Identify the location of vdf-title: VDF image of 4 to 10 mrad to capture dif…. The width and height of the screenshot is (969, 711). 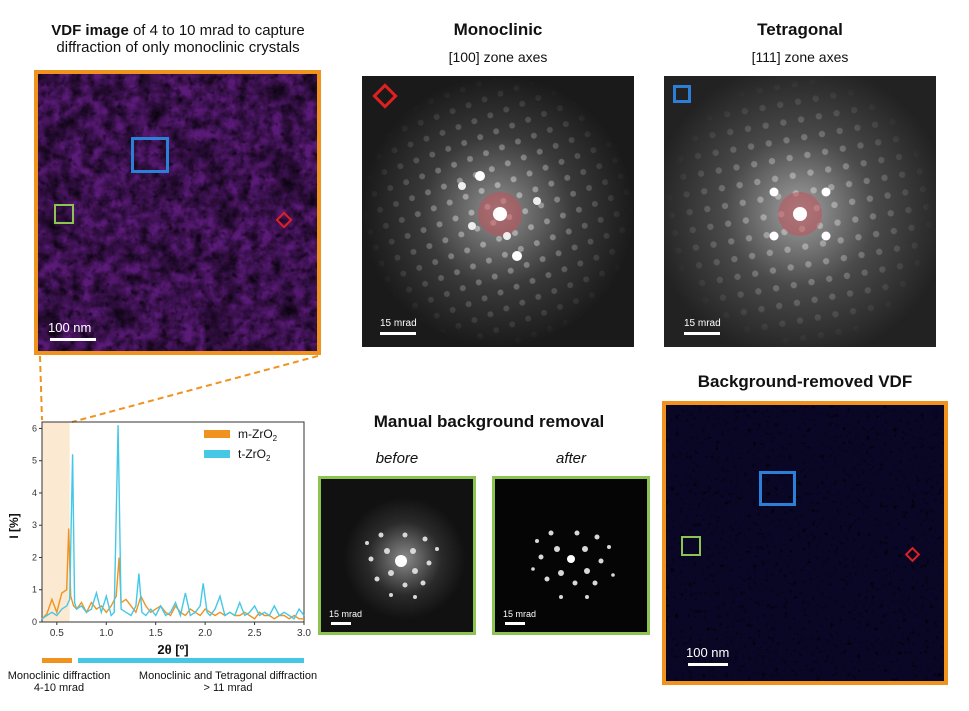
(178, 39).